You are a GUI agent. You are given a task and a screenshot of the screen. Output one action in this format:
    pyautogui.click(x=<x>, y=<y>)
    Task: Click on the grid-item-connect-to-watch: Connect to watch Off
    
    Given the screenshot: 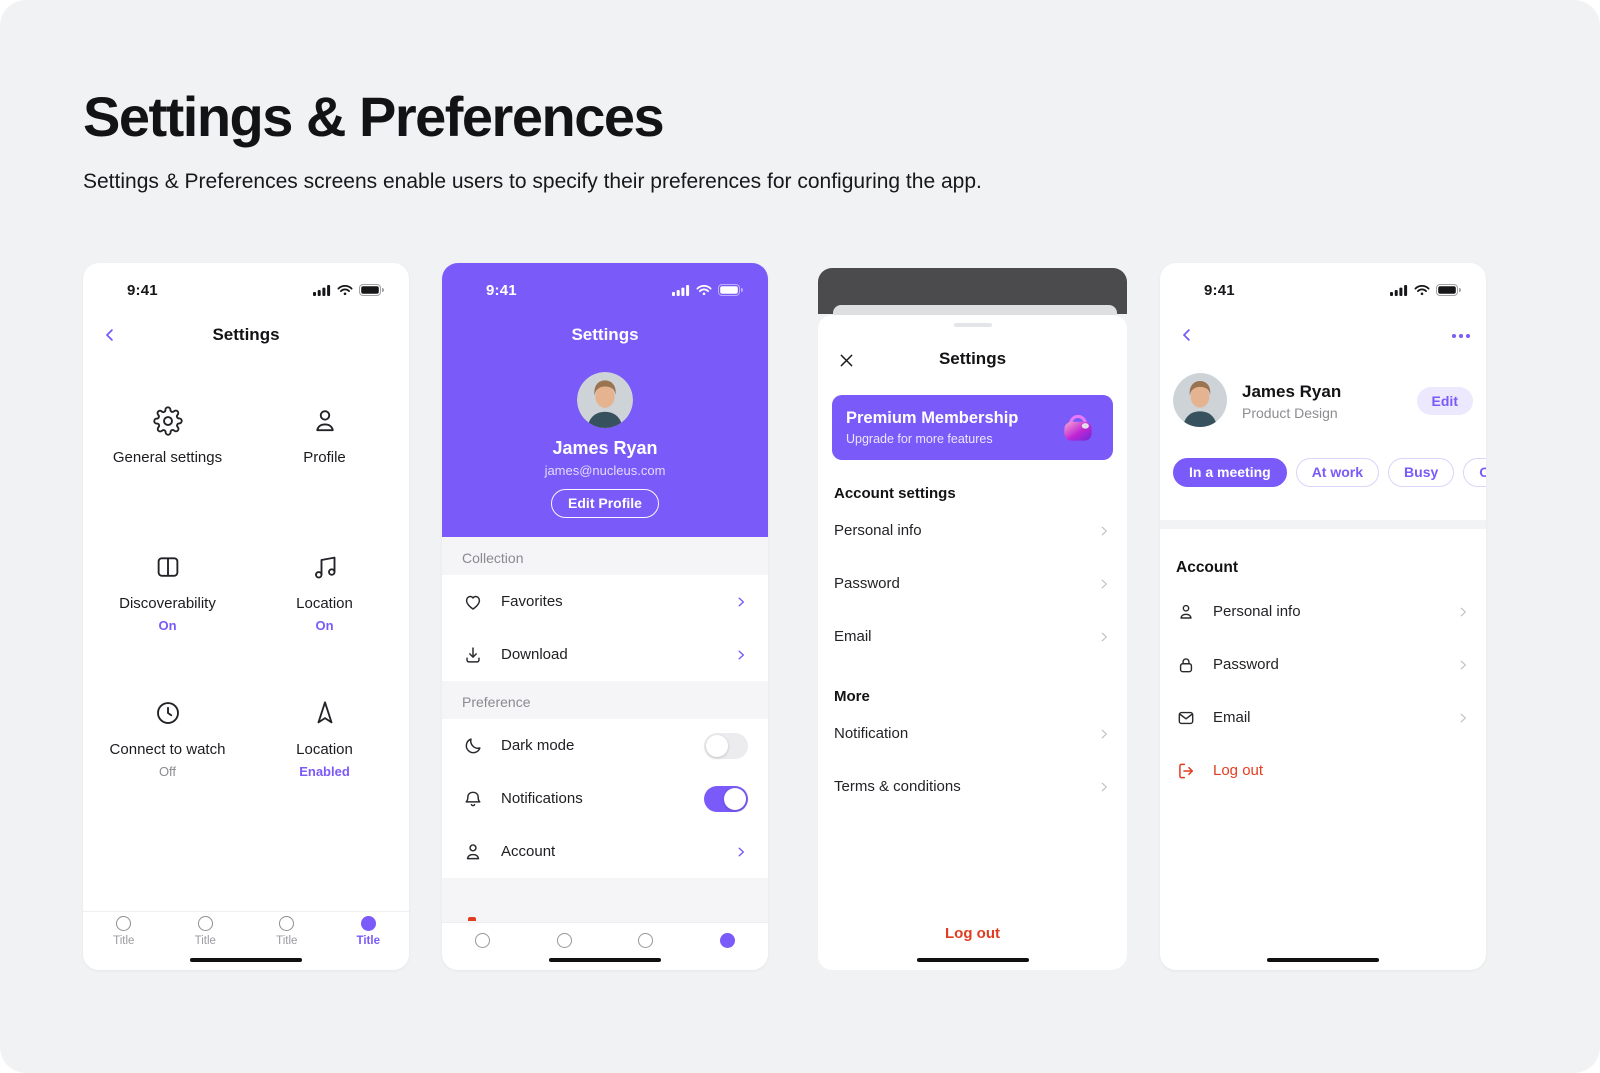 What is the action you would take?
    pyautogui.click(x=167, y=738)
    